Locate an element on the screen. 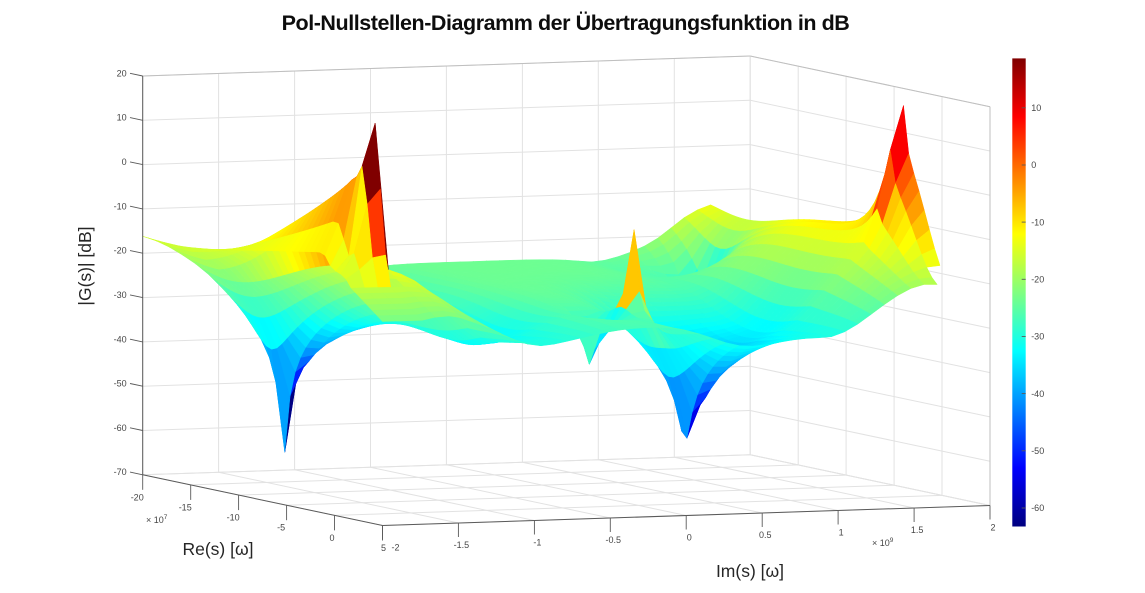  svg-text: 0.5 is located at coordinates (765, 535).